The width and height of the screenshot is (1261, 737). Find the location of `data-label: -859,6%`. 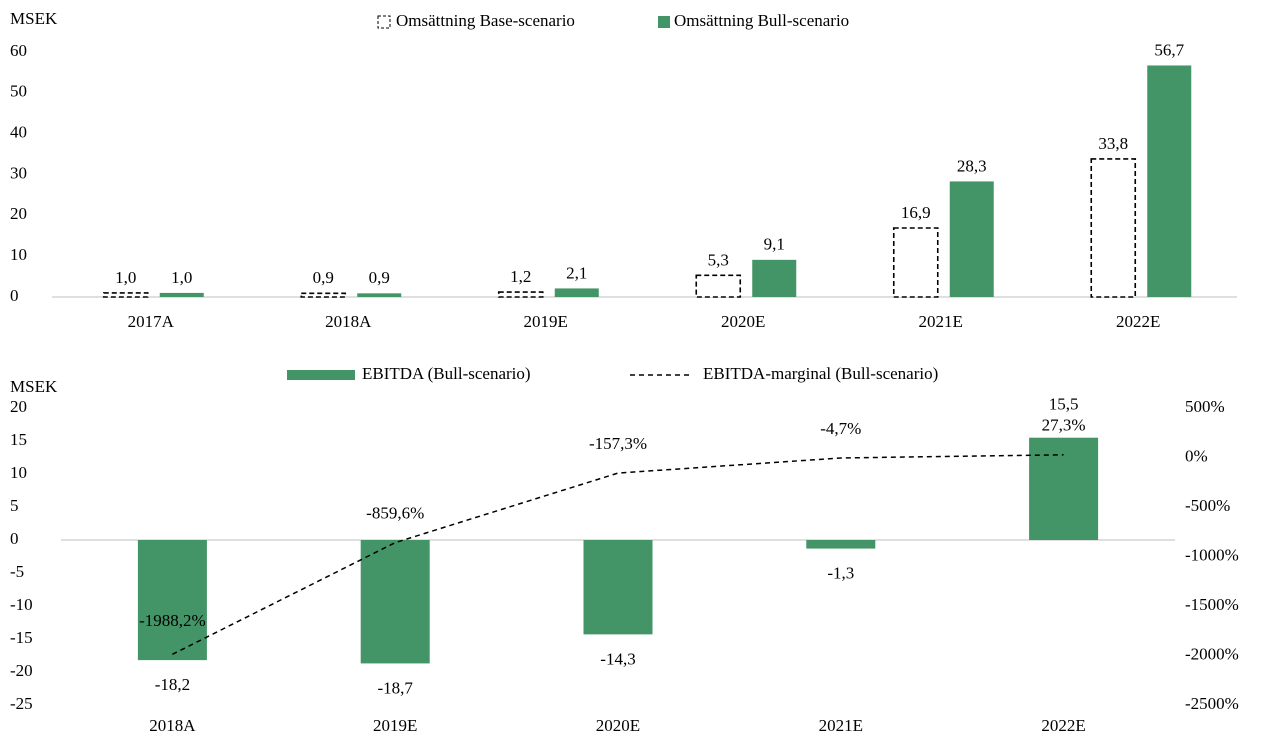

data-label: -859,6% is located at coordinates (395, 513).